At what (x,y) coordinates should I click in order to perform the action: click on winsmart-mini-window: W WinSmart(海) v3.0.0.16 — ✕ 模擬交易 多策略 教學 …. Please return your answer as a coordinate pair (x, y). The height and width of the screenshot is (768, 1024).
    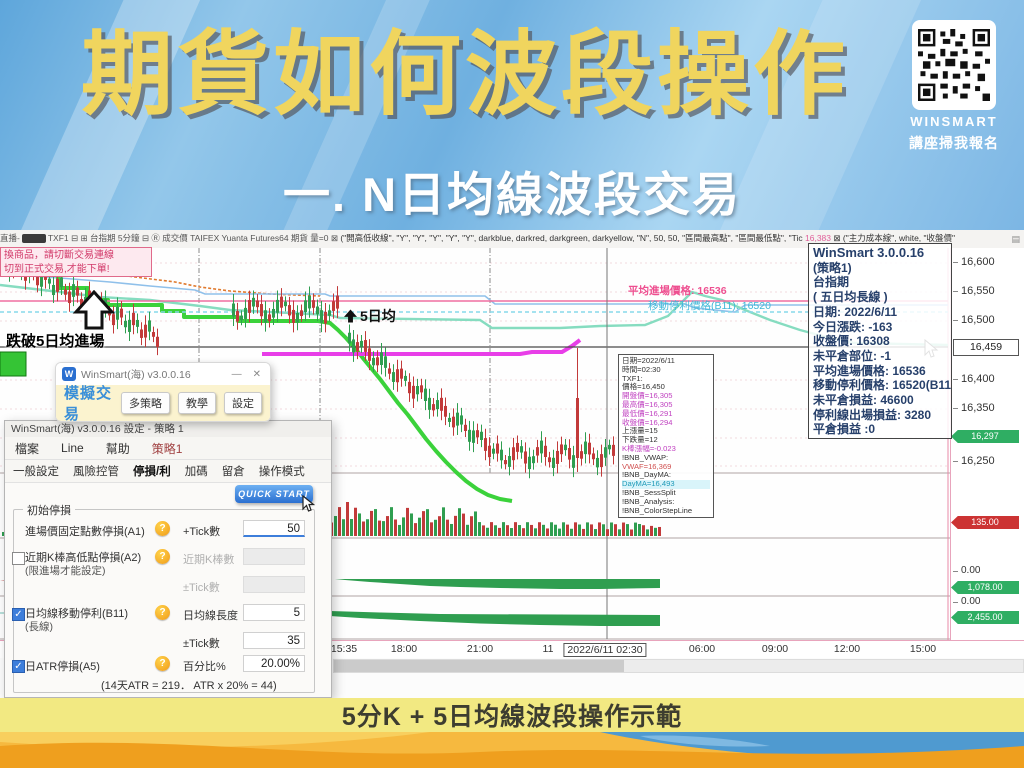
    Looking at the image, I should click on (163, 392).